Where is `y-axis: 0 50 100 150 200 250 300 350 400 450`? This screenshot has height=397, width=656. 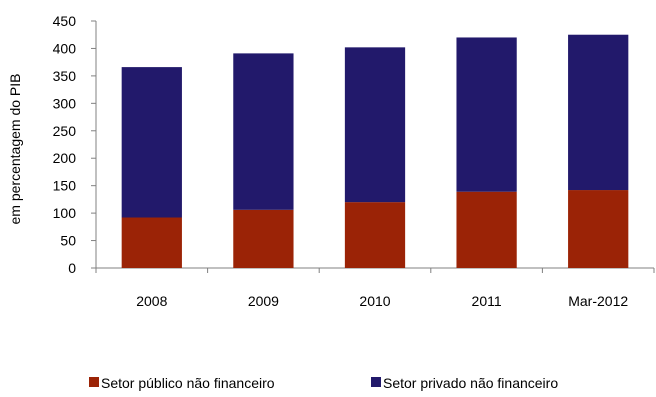 y-axis: 0 50 100 150 200 250 300 350 400 450 is located at coordinates (75, 144).